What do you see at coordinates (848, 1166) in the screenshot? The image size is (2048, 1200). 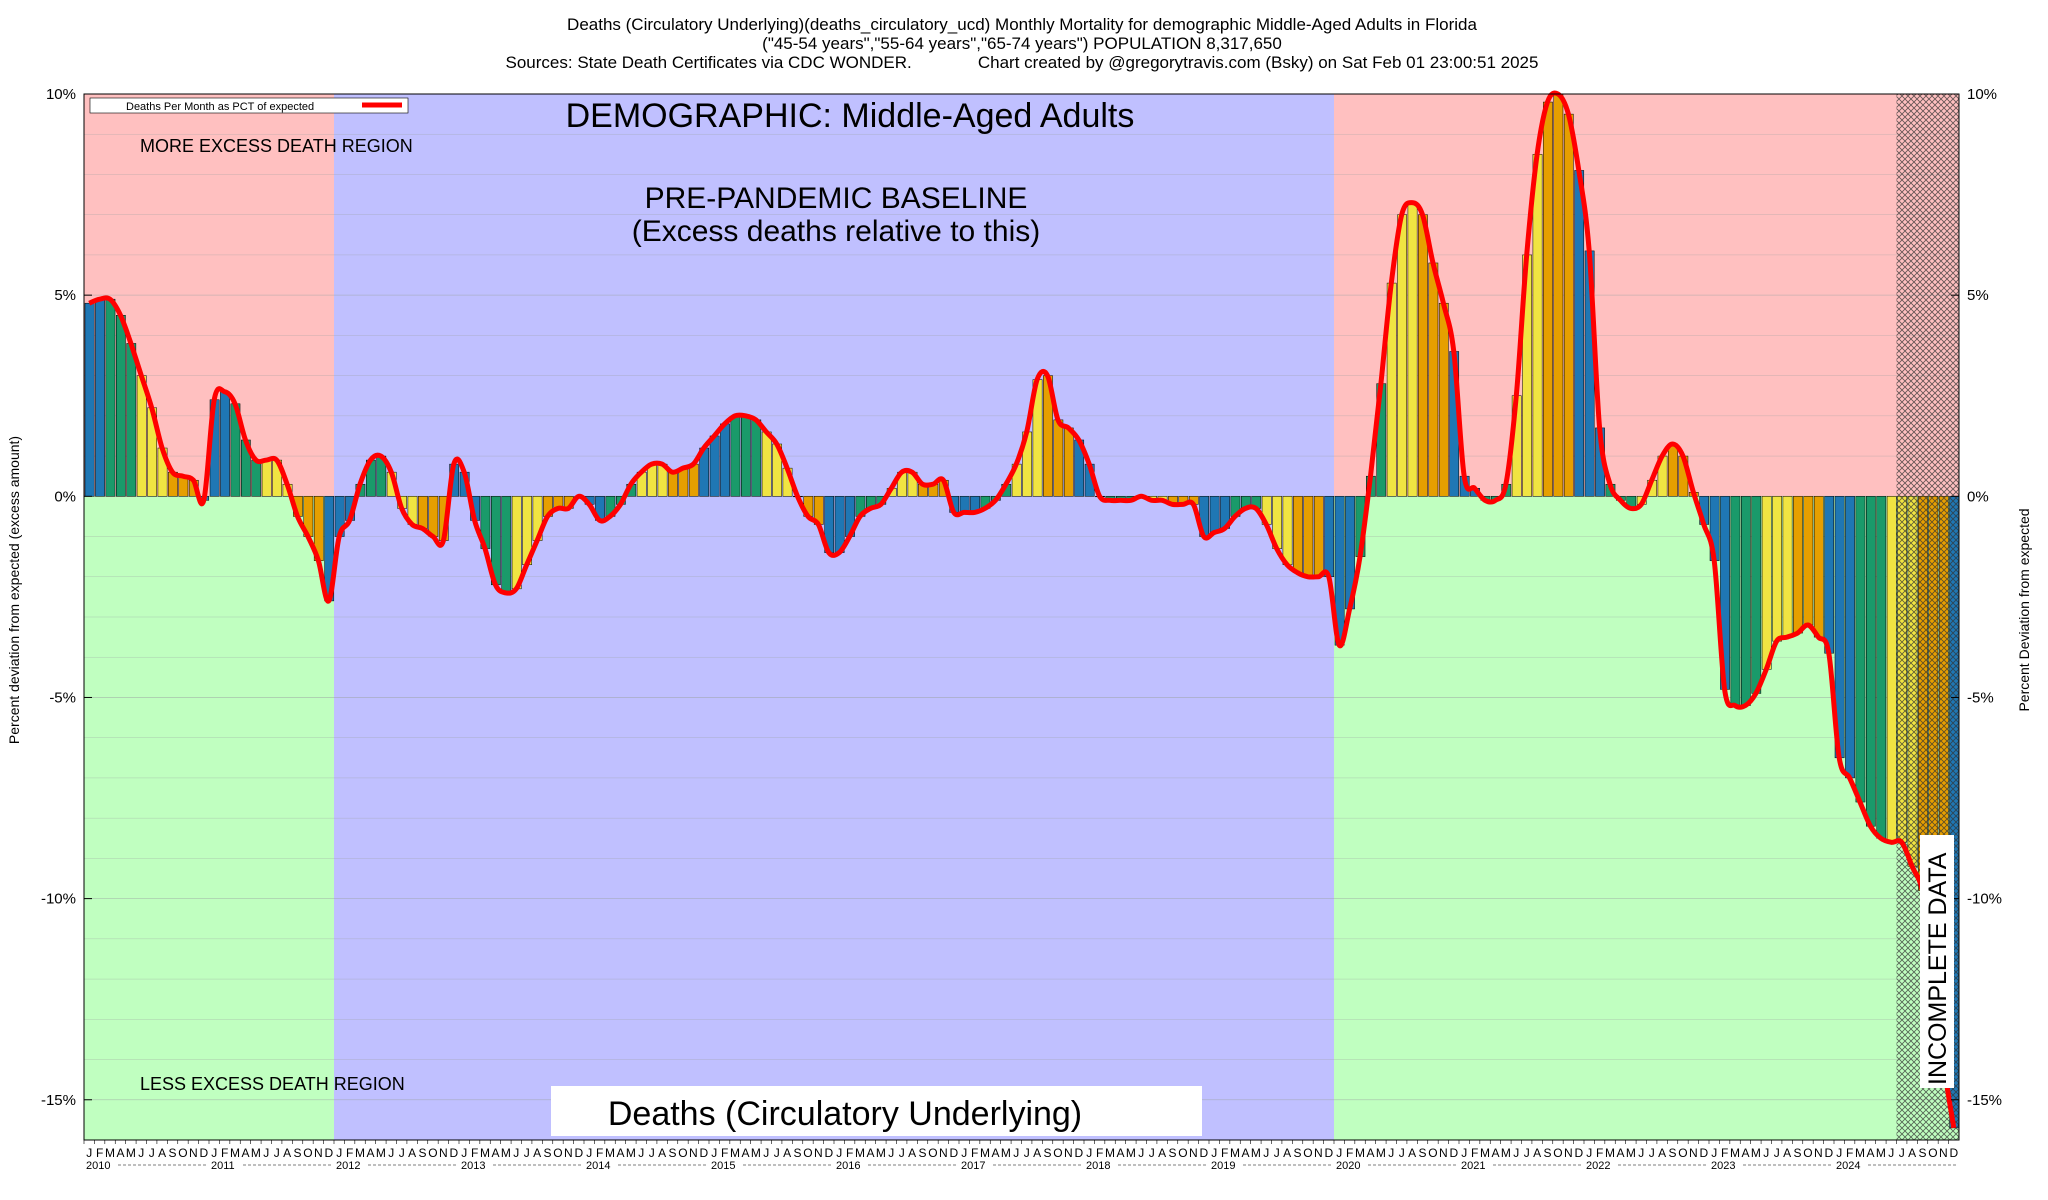 I see `x-tick-year-label: 2016` at bounding box center [848, 1166].